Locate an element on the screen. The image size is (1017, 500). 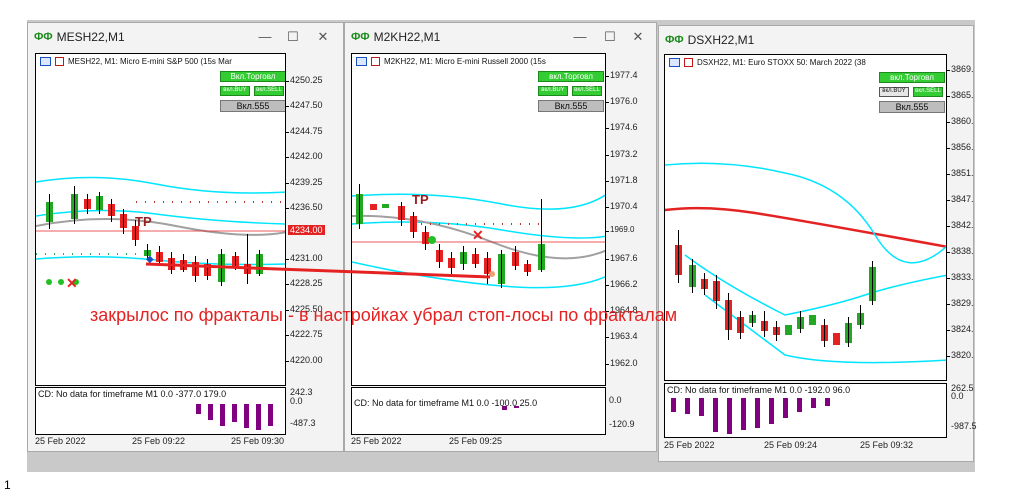
price-tick: 1967.6 is located at coordinates (622, 258).